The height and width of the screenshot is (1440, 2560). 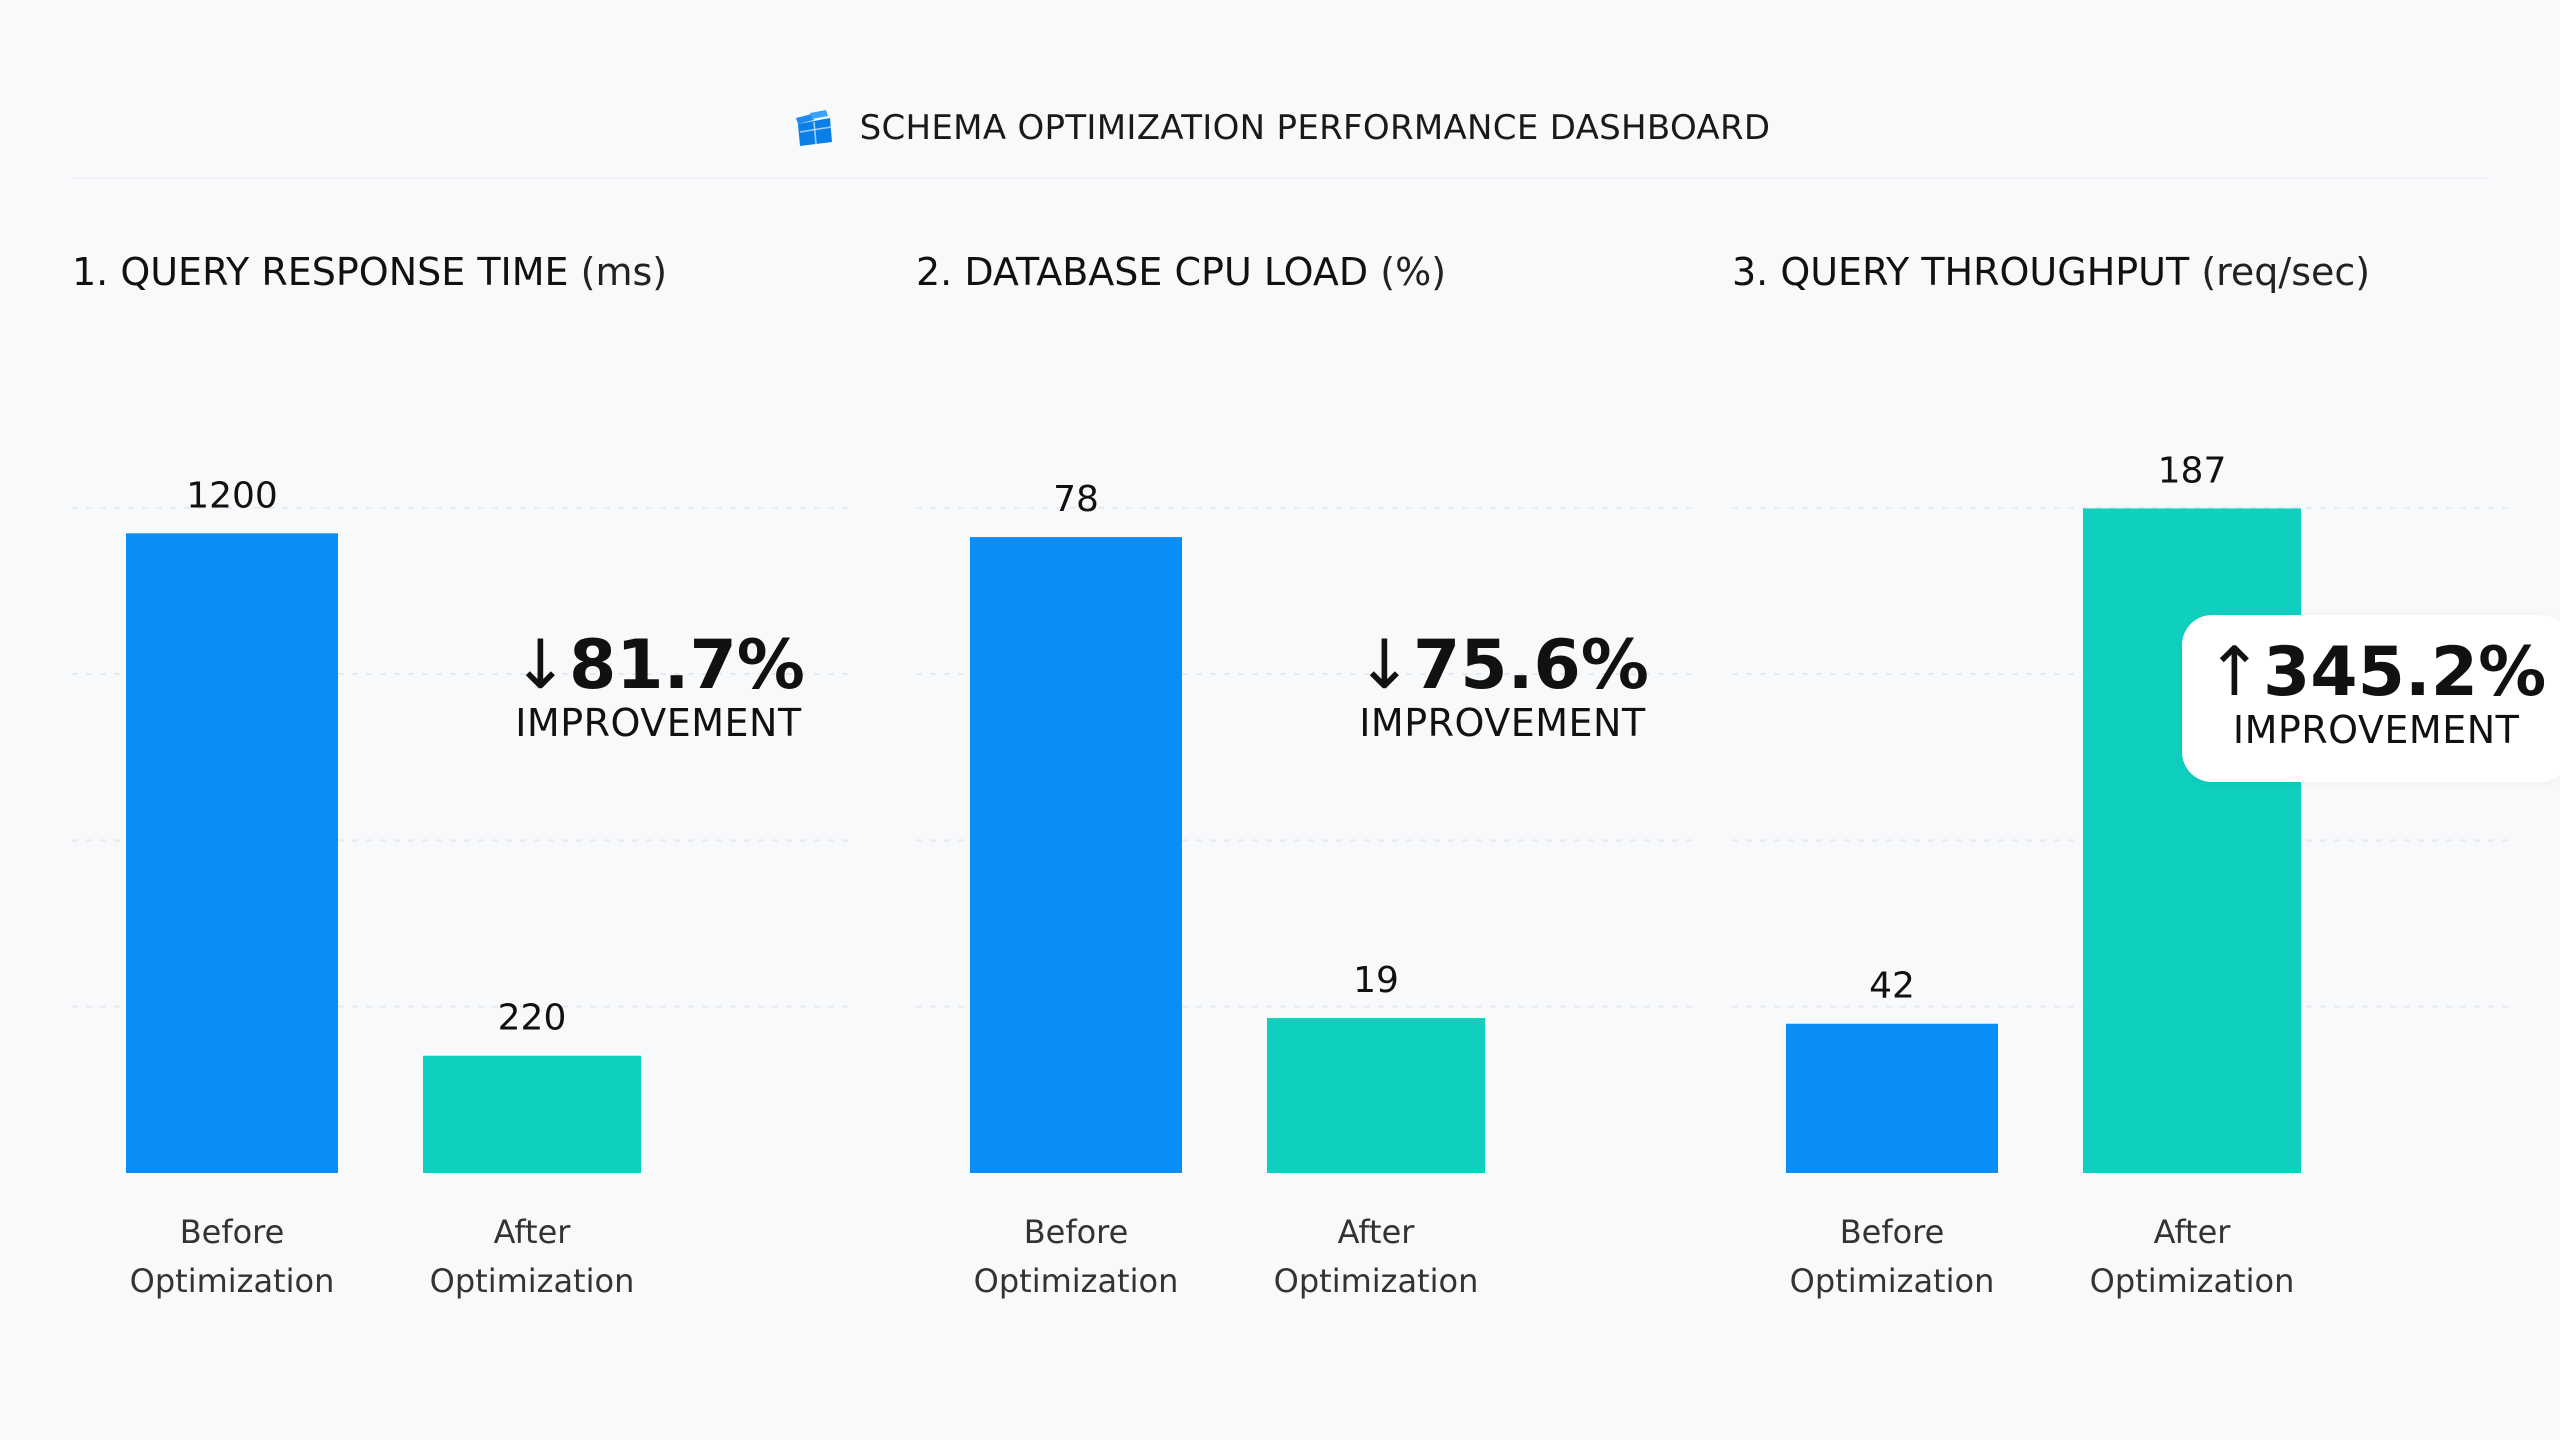 I want to click on data-label: 187, so click(x=2192, y=470).